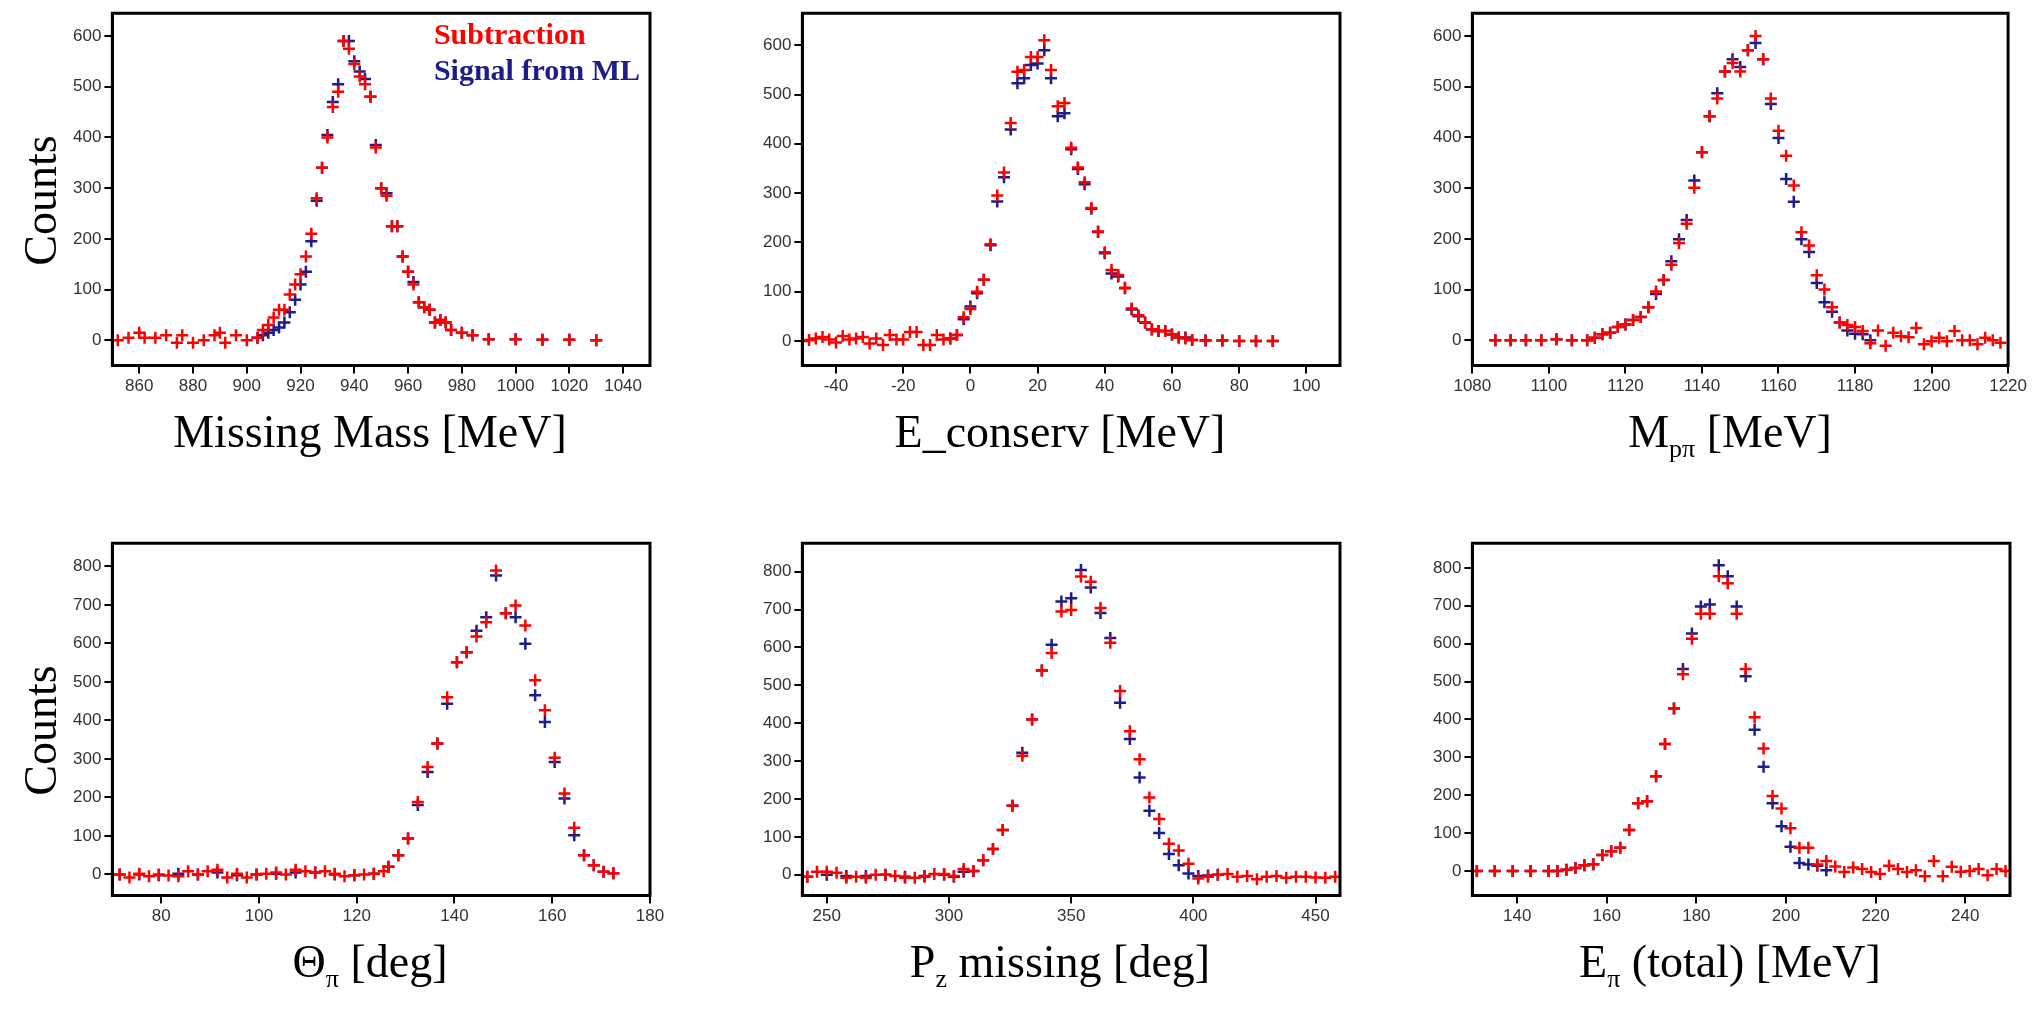 Image resolution: width=2044 pixels, height=1020 pixels. I want to click on x-axis-title: E$_{π}$ (total) [MeV], so click(1730, 965).